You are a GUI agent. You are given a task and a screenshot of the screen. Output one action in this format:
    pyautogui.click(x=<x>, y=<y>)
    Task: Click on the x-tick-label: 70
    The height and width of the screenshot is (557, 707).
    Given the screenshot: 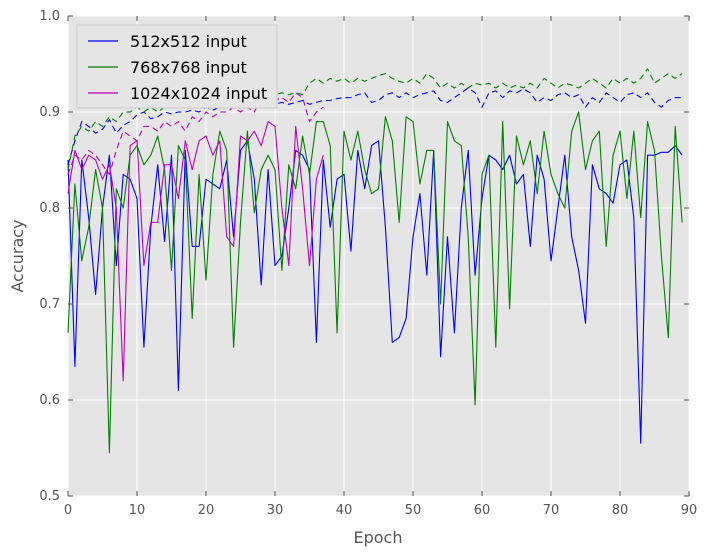 What is the action you would take?
    pyautogui.click(x=551, y=510)
    